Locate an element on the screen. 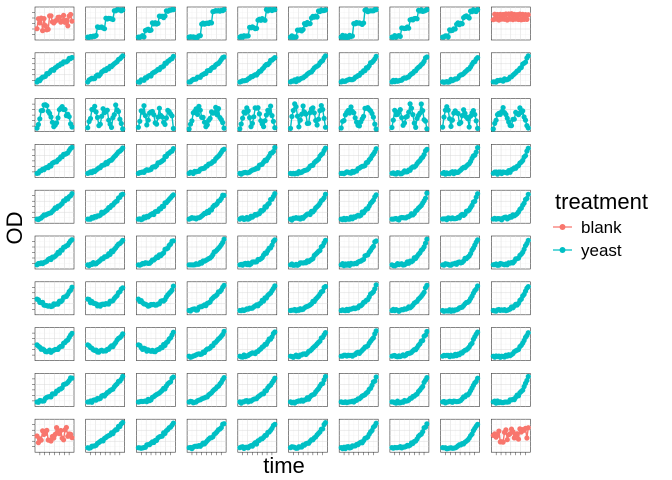 Image resolution: width=672 pixels, height=480 pixels. panel-r0-c2 is located at coordinates (155, 23).